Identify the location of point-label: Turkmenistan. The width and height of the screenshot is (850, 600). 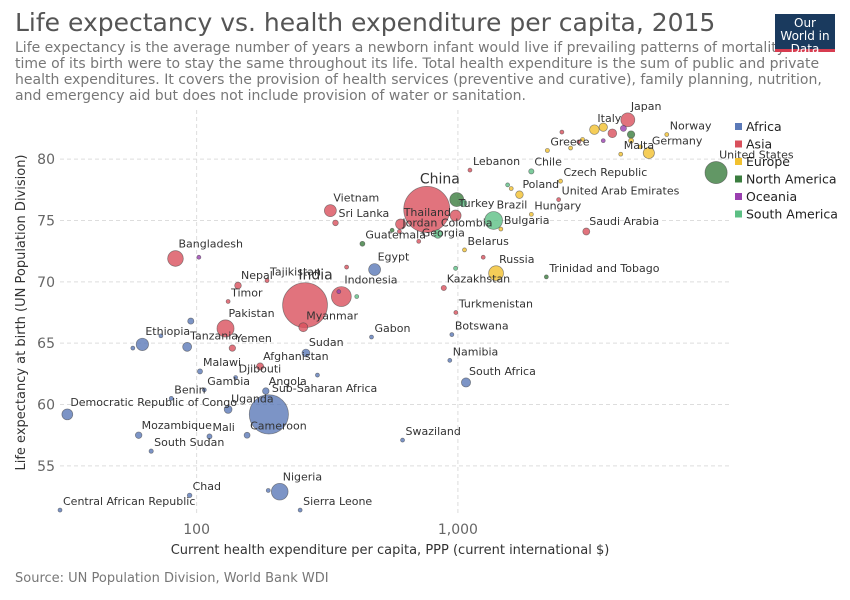
(495, 304).